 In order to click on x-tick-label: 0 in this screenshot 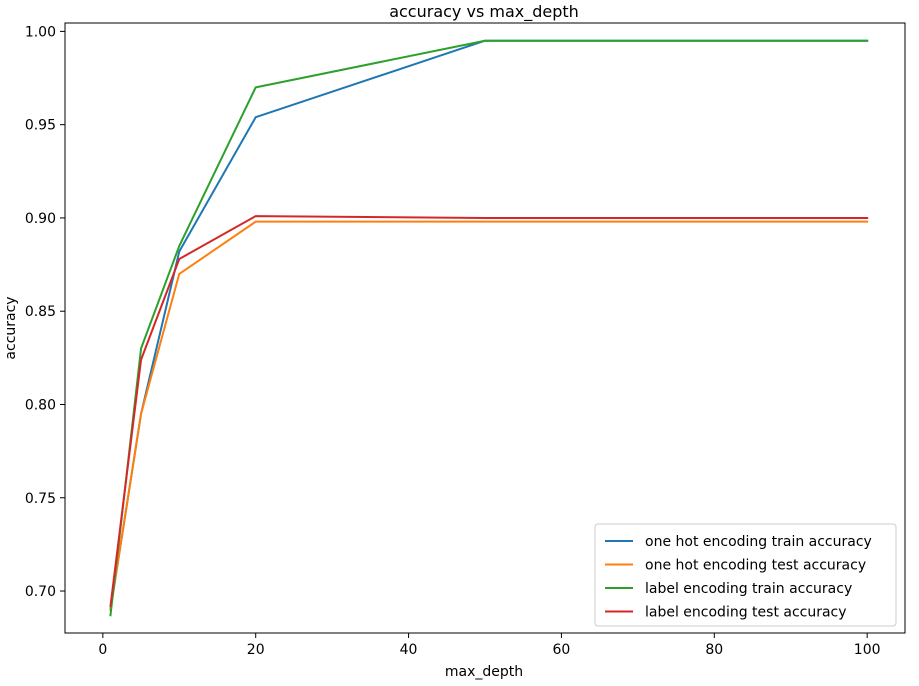, I will do `click(102, 650)`.